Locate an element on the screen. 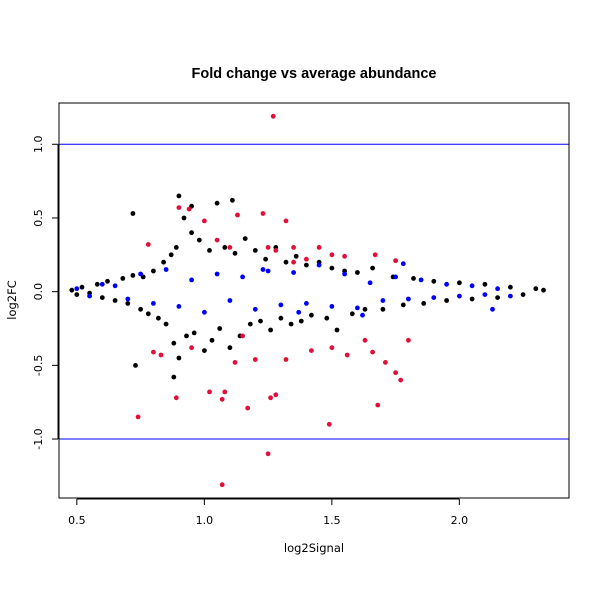  chart-title: Fold change vs average abundance is located at coordinates (314, 74).